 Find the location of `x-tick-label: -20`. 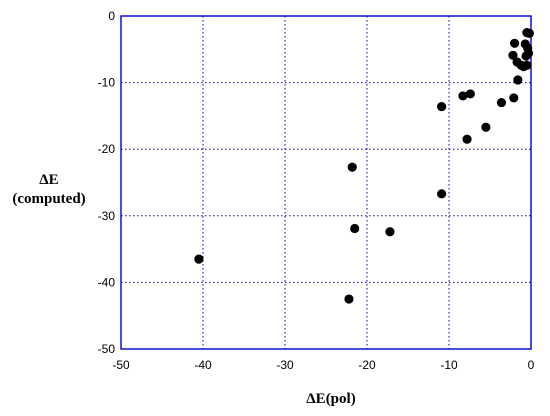

x-tick-label: -20 is located at coordinates (367, 365).